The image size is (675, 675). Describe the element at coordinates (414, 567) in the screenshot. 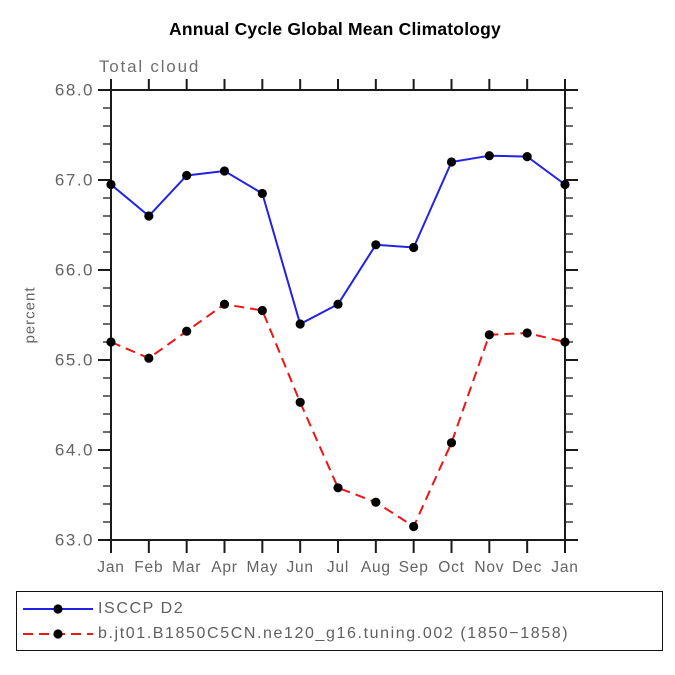

I see `x-tick-label: Sep` at that location.